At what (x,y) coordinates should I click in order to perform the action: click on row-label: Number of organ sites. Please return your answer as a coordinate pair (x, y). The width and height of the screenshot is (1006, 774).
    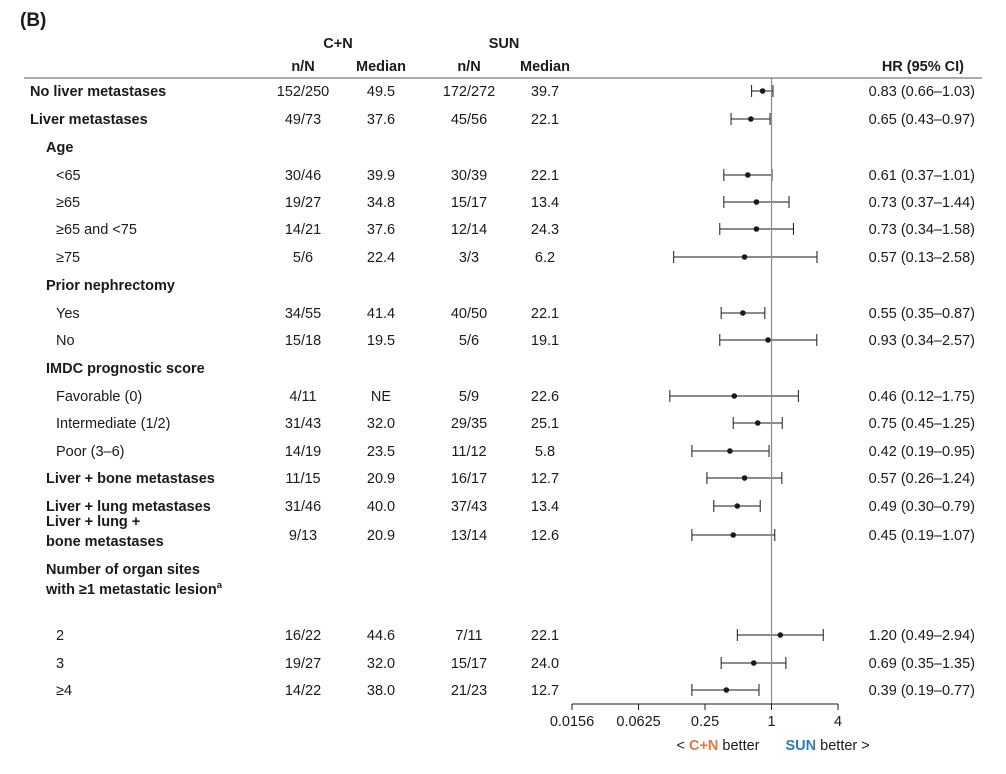
    Looking at the image, I should click on (123, 570).